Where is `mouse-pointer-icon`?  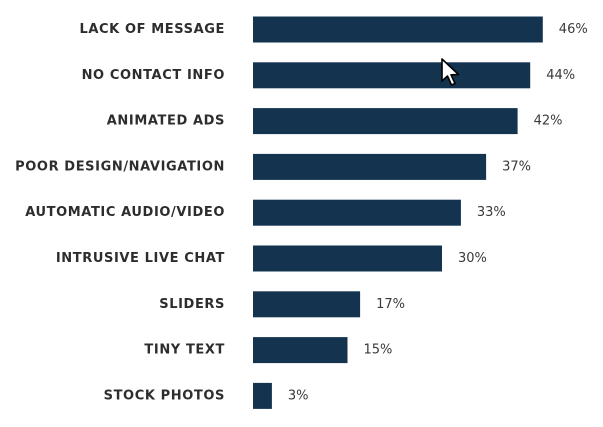 mouse-pointer-icon is located at coordinates (451, 73).